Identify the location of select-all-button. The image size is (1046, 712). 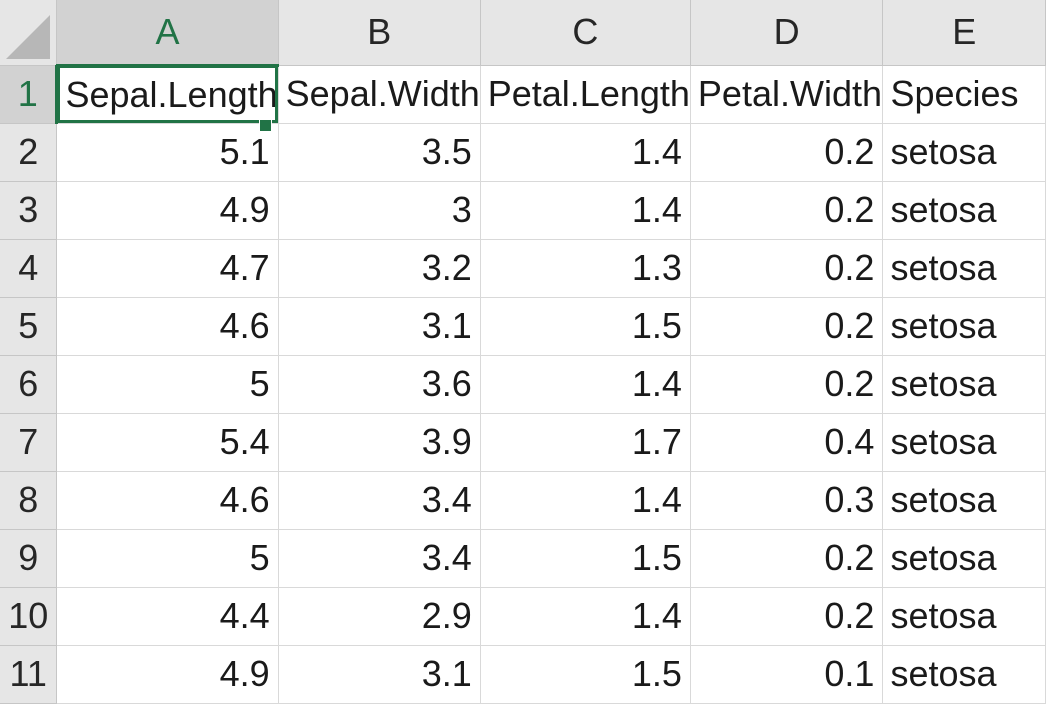
(29, 33).